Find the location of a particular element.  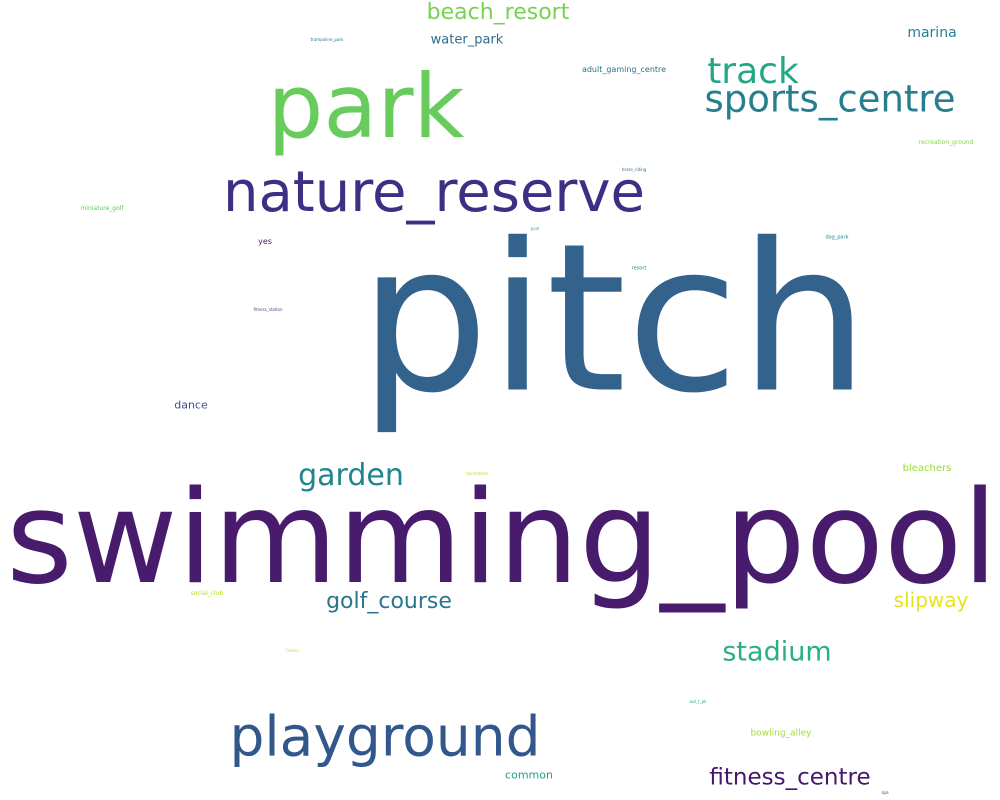

word-marina: marina is located at coordinates (932, 33).